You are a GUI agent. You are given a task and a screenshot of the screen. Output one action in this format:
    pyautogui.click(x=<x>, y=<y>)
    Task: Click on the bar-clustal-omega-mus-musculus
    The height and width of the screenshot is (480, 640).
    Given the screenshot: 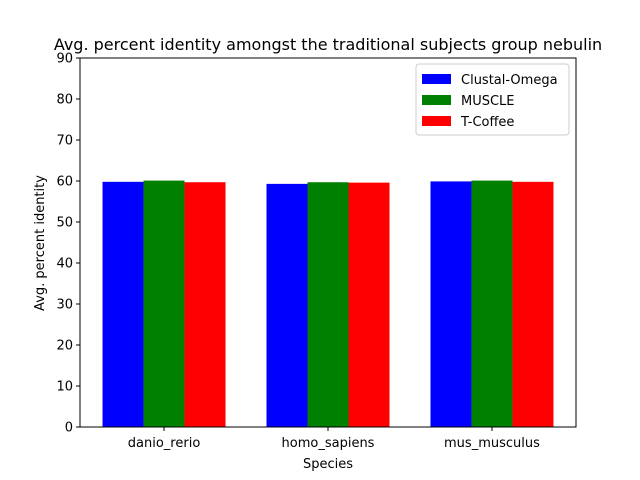 What is the action you would take?
    pyautogui.click(x=451, y=304)
    